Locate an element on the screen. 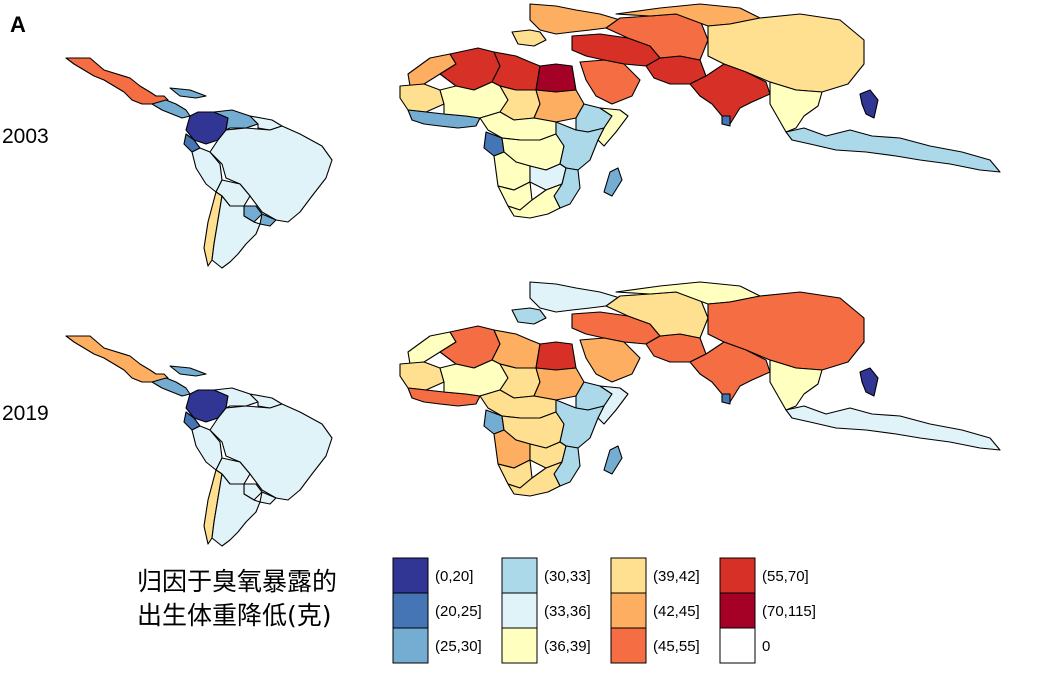 The image size is (1059, 674). legend-label: (70,115] is located at coordinates (789, 611).